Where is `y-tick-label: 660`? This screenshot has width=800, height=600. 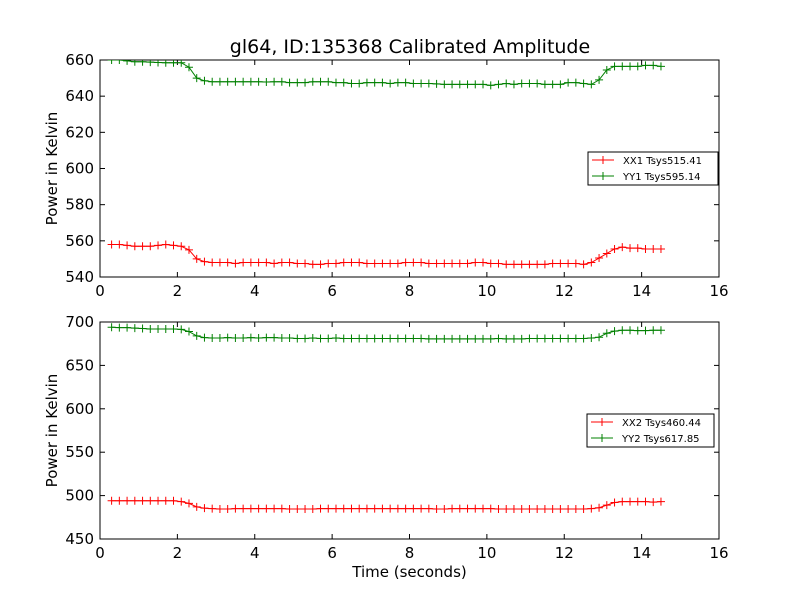
y-tick-label: 660 is located at coordinates (79, 60).